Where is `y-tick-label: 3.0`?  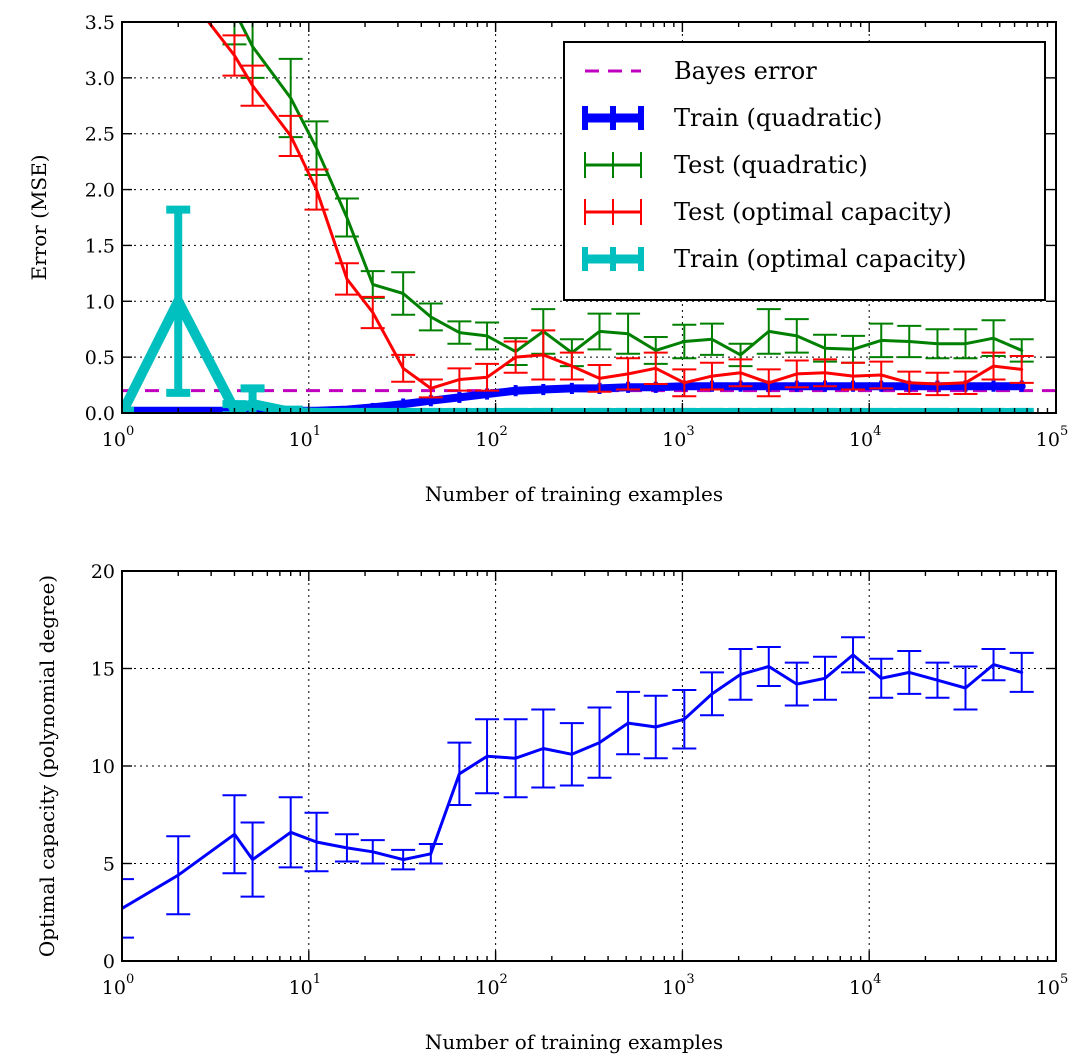
y-tick-label: 3.0 is located at coordinates (100, 79).